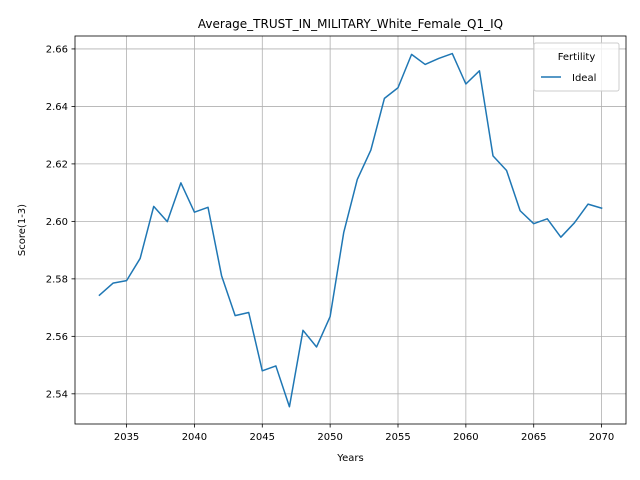 This screenshot has height=480, width=640. Describe the element at coordinates (601, 437) in the screenshot. I see `x-tick-label: 2070` at that location.